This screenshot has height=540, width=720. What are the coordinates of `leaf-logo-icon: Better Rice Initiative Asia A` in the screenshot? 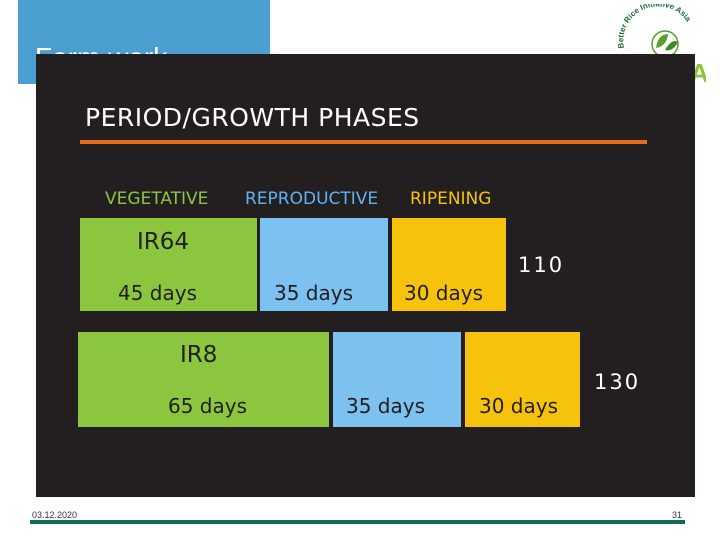 It's located at (662, 44).